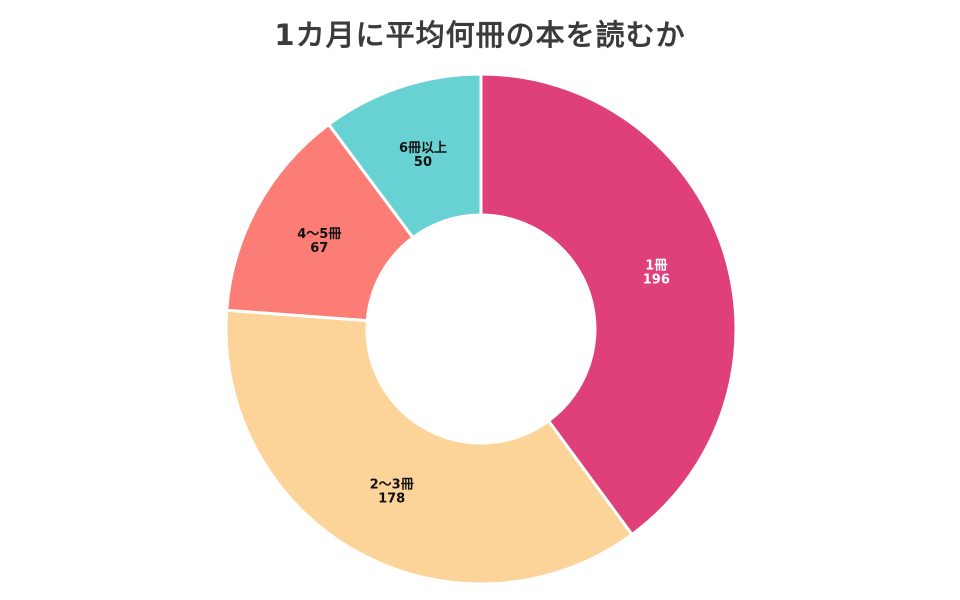  What do you see at coordinates (319, 234) in the screenshot?
I see `slice-3-category-label: 4〜5冊` at bounding box center [319, 234].